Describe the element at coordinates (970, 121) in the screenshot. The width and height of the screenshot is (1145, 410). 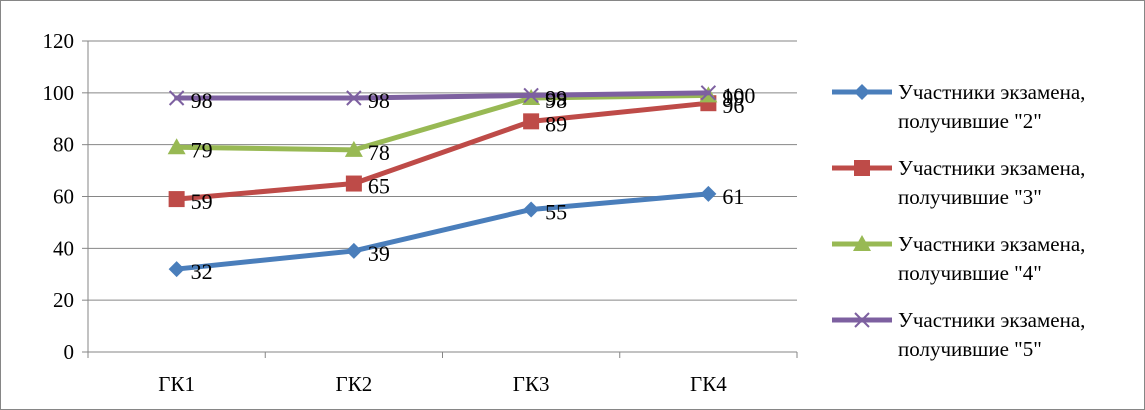
I see `legend-label: получившие "2"` at that location.